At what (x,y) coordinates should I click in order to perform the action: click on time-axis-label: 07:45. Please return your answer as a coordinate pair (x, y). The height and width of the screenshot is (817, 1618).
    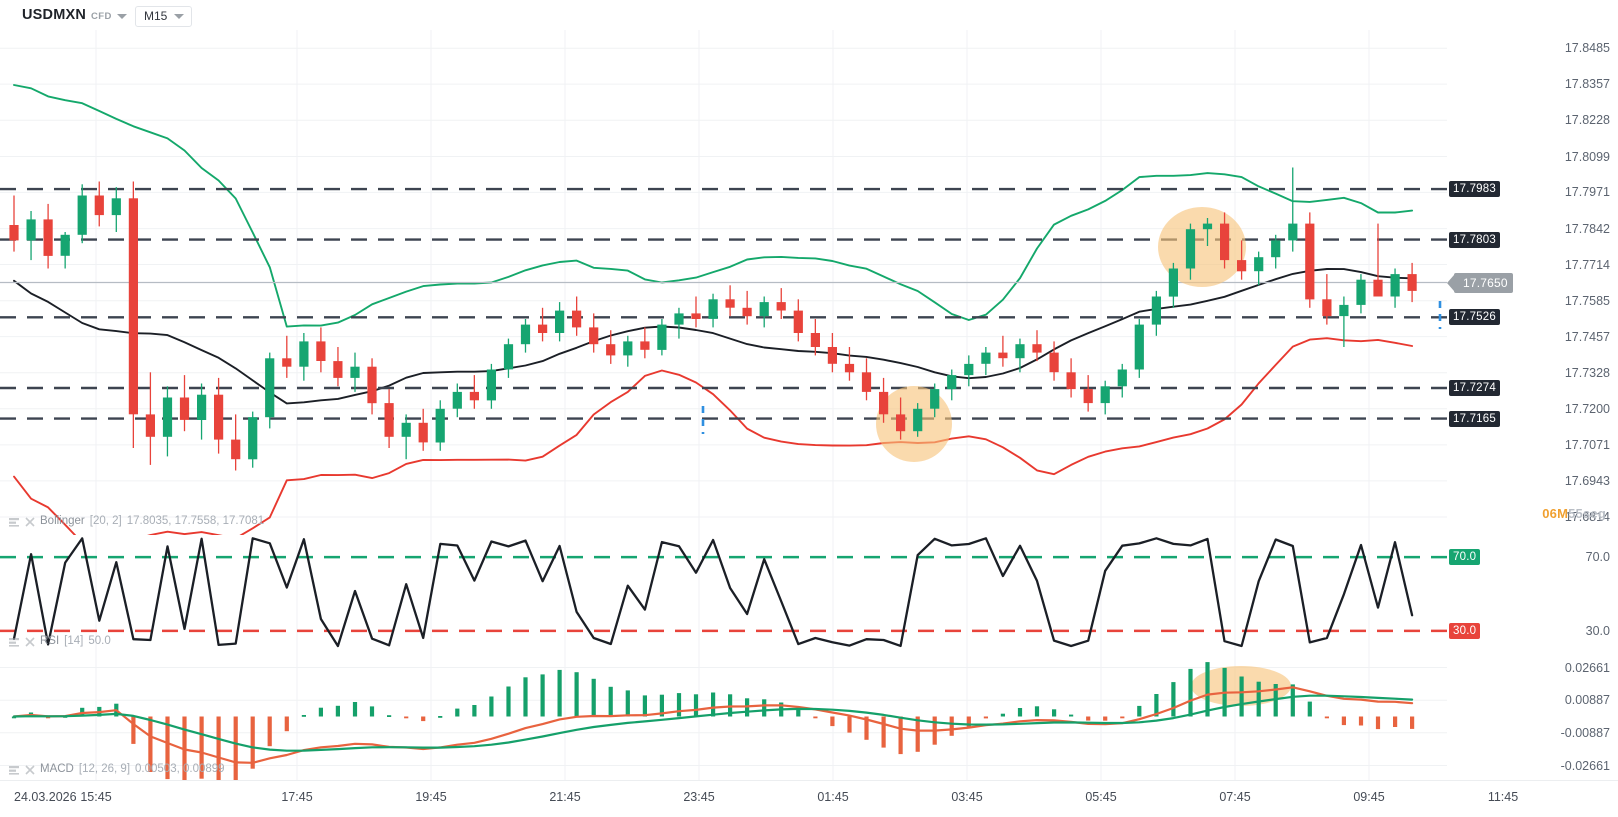
    Looking at the image, I should click on (1235, 797).